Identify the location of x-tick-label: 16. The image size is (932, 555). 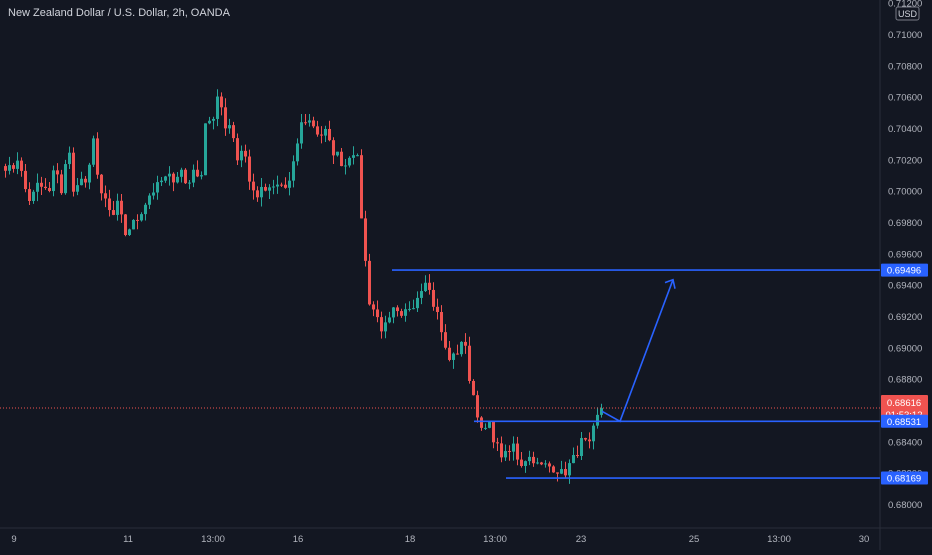
(298, 539).